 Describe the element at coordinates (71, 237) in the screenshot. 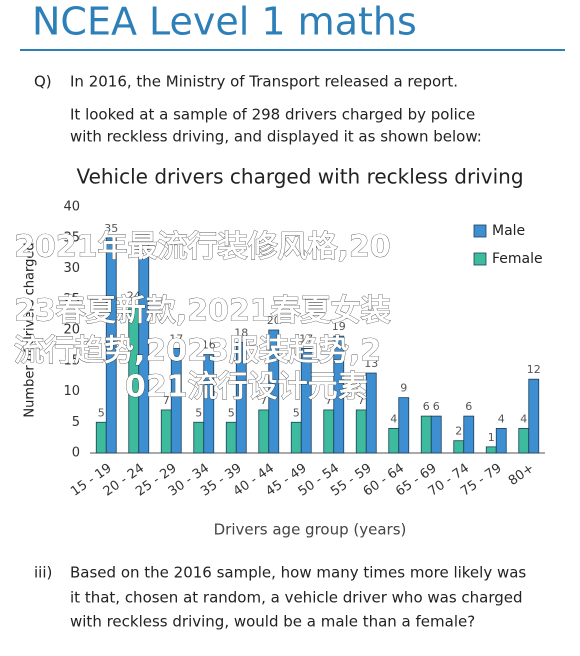

I see `y-tick-label: 35` at that location.